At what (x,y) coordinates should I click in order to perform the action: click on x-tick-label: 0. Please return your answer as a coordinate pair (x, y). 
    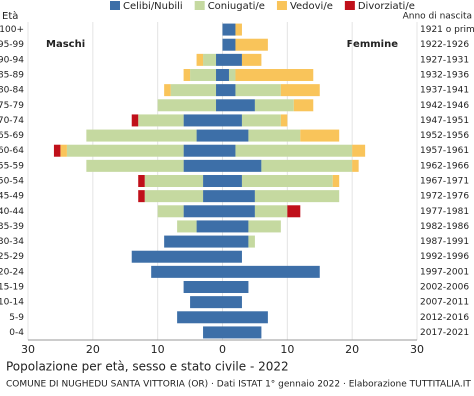
    Looking at the image, I should click on (222, 349).